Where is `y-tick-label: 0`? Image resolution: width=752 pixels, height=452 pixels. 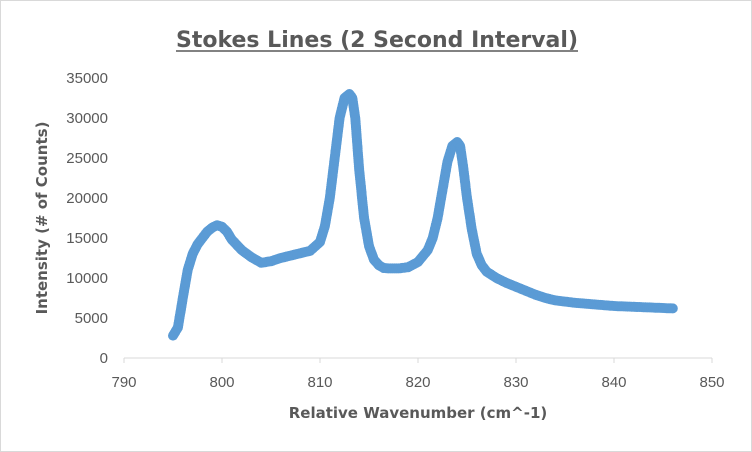 y-tick-label: 0 is located at coordinates (104, 358).